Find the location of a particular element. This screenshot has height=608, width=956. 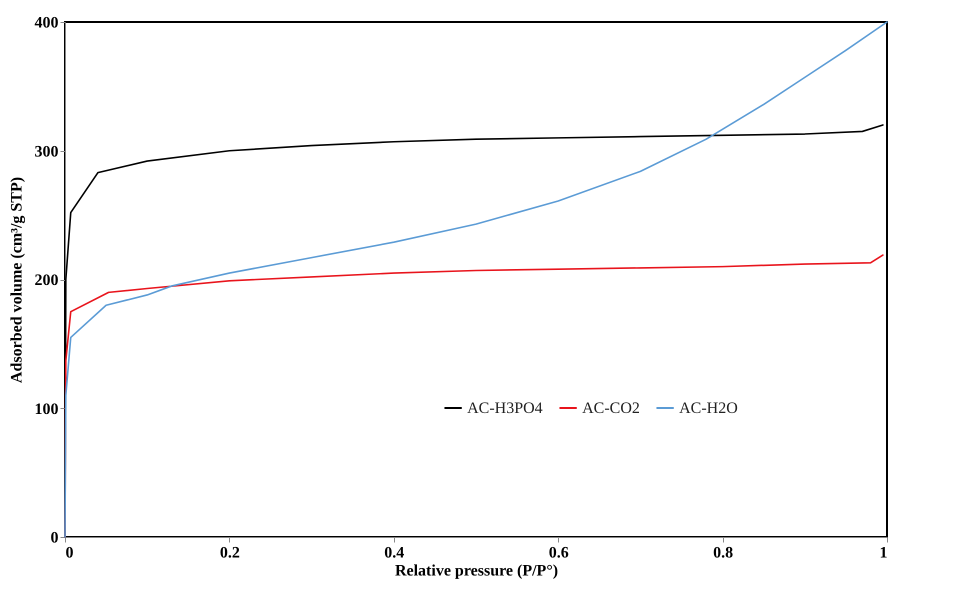

y-tick-label: 300 is located at coordinates (46, 151).